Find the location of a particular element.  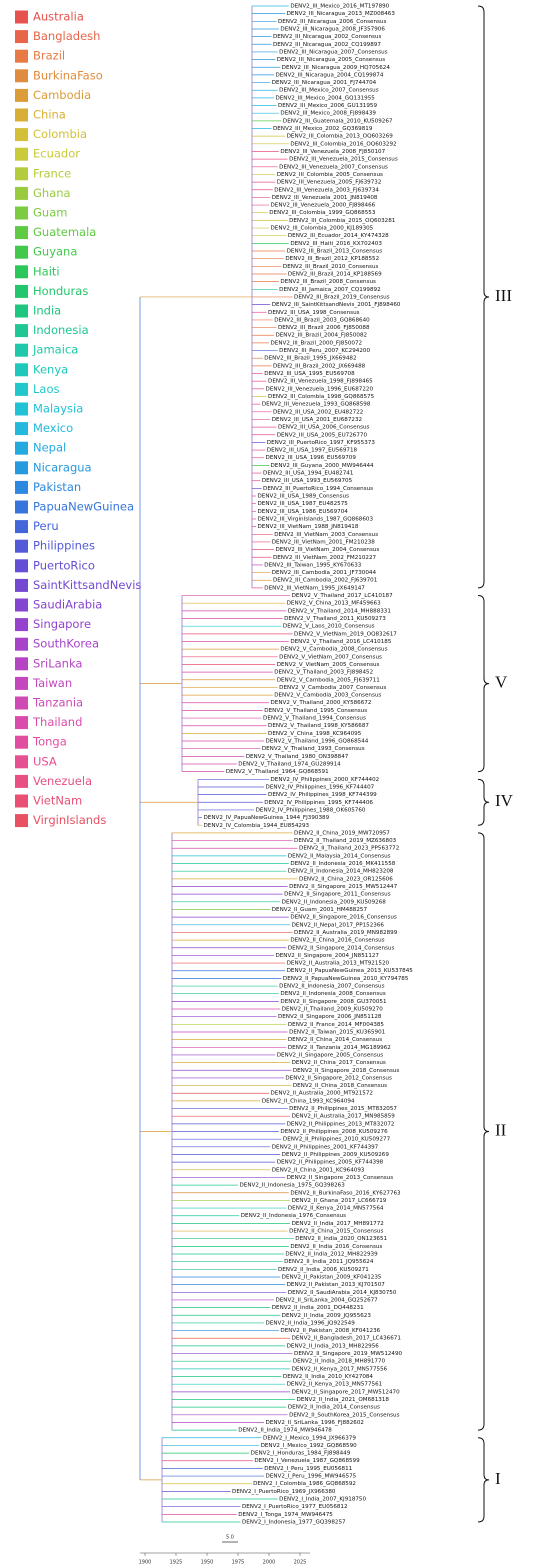

leaf-label: DENV2_III_Colombia_1998_GQ868575 is located at coordinates (321, 397).